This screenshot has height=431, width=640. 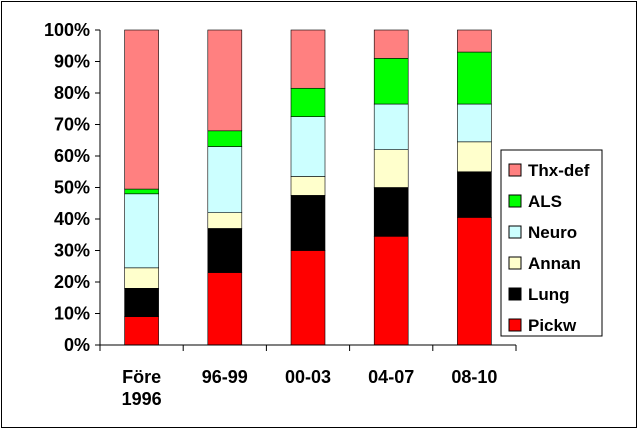 What do you see at coordinates (552, 325) in the screenshot?
I see `legend-label-pickw: Pickw` at bounding box center [552, 325].